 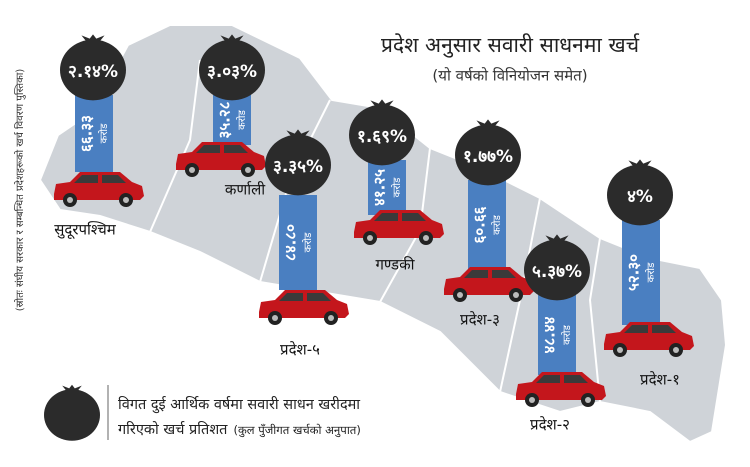 I want to click on province-name: प्रदेश-३, so click(x=480, y=320).